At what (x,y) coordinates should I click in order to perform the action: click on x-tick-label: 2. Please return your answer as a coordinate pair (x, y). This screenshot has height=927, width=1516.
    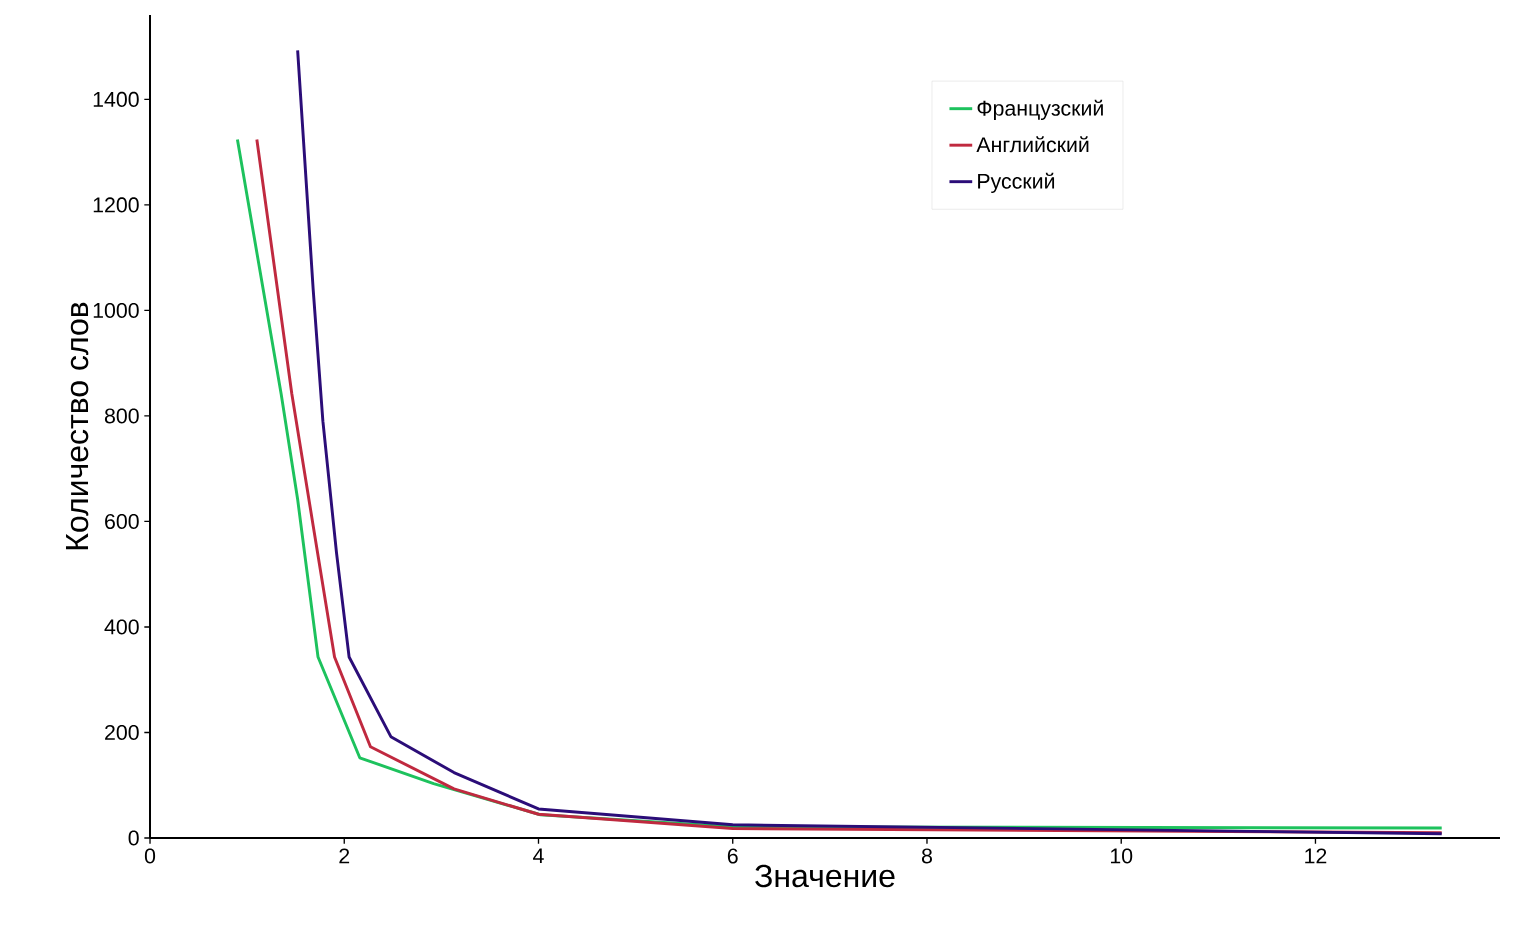
    Looking at the image, I should click on (344, 856).